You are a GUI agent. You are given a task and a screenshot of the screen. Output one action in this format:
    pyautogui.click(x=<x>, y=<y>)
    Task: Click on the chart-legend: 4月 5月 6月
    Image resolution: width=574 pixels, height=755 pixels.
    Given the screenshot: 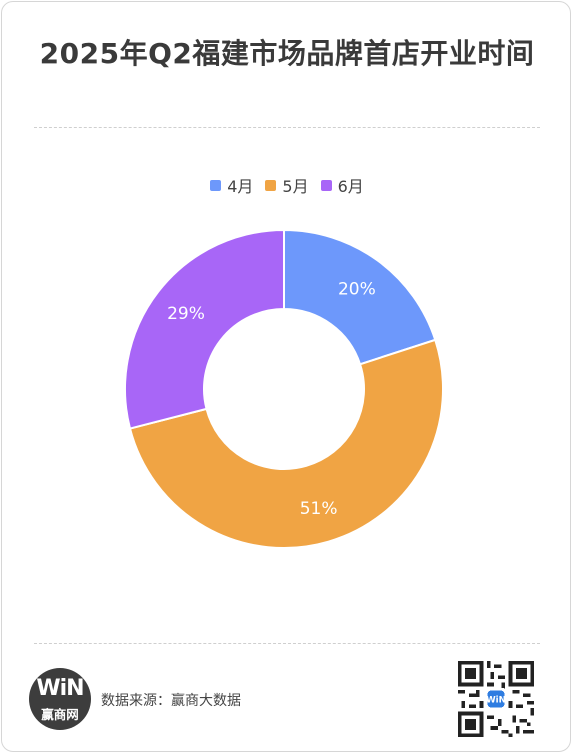 What is the action you would take?
    pyautogui.click(x=287, y=185)
    